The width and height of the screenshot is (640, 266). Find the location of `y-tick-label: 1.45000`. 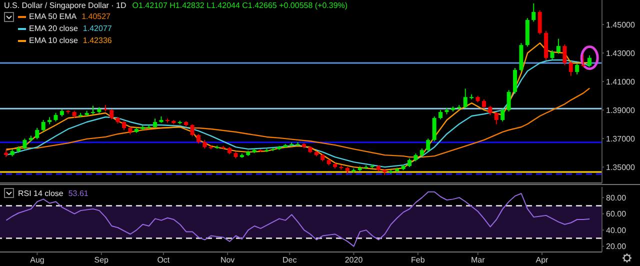

y-tick-label: 1.45000 is located at coordinates (621, 25).